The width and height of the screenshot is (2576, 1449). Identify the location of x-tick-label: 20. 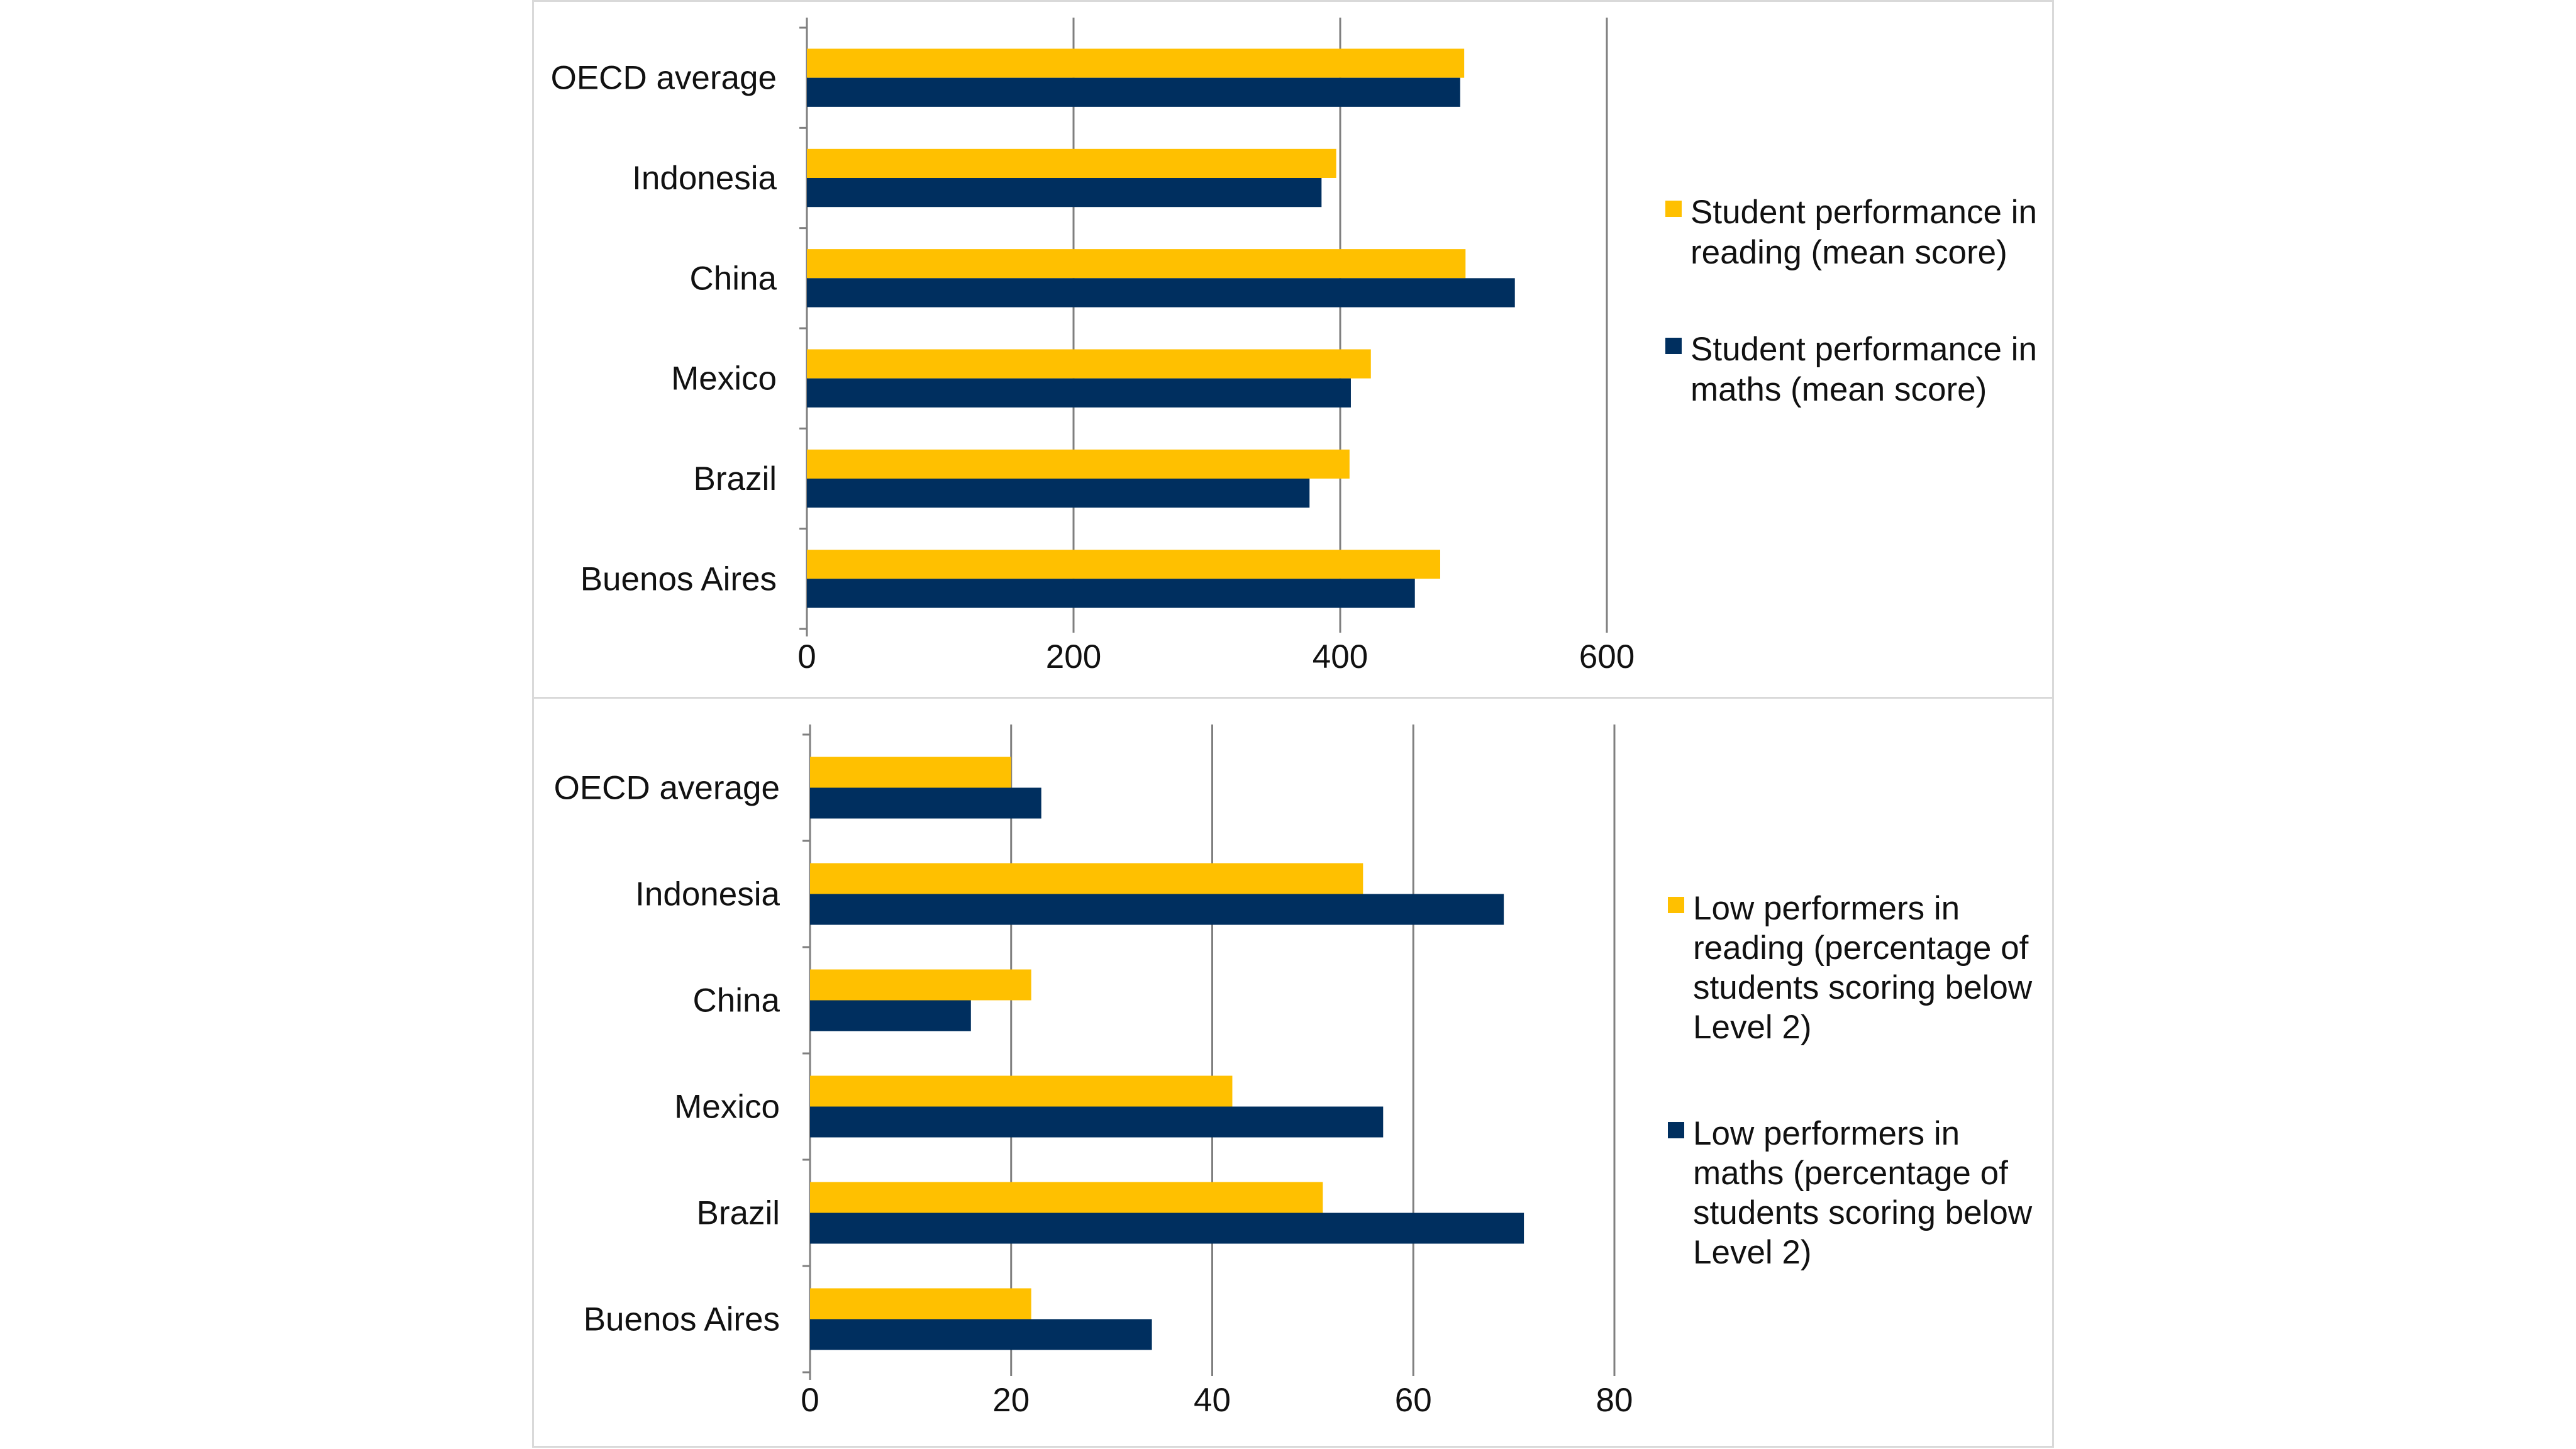
(1011, 1400).